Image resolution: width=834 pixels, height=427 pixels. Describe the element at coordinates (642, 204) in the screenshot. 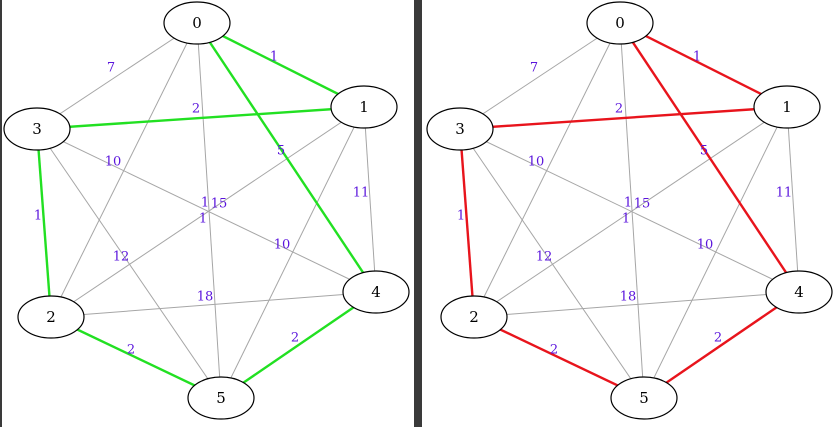

I see `edge-weight-0-5: 15` at that location.